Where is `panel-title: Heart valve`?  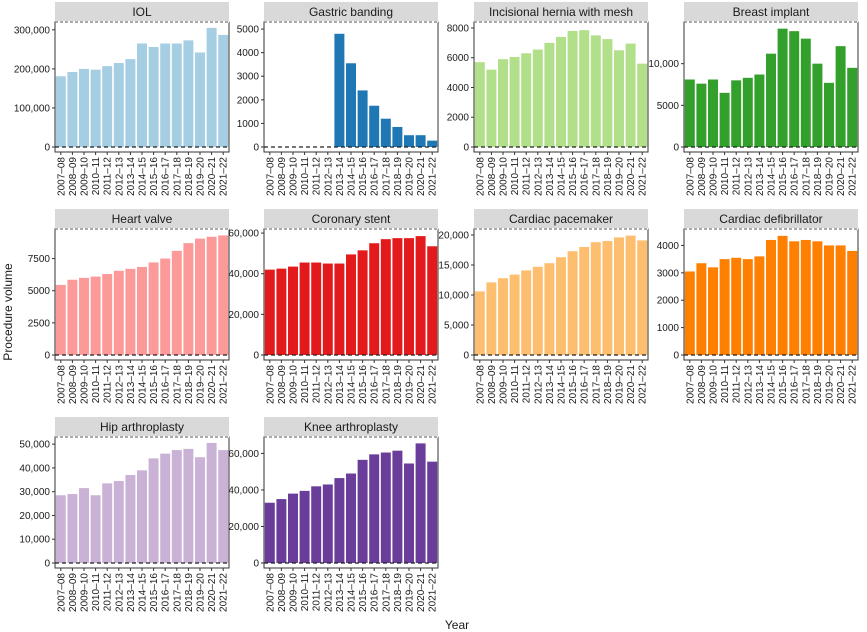 panel-title: Heart valve is located at coordinates (142, 219).